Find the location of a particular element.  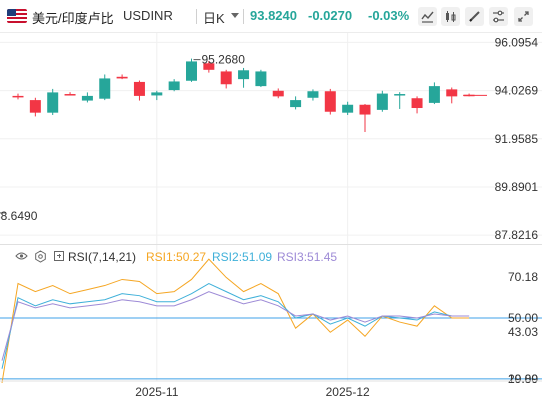

indicator-button is located at coordinates (427, 16).